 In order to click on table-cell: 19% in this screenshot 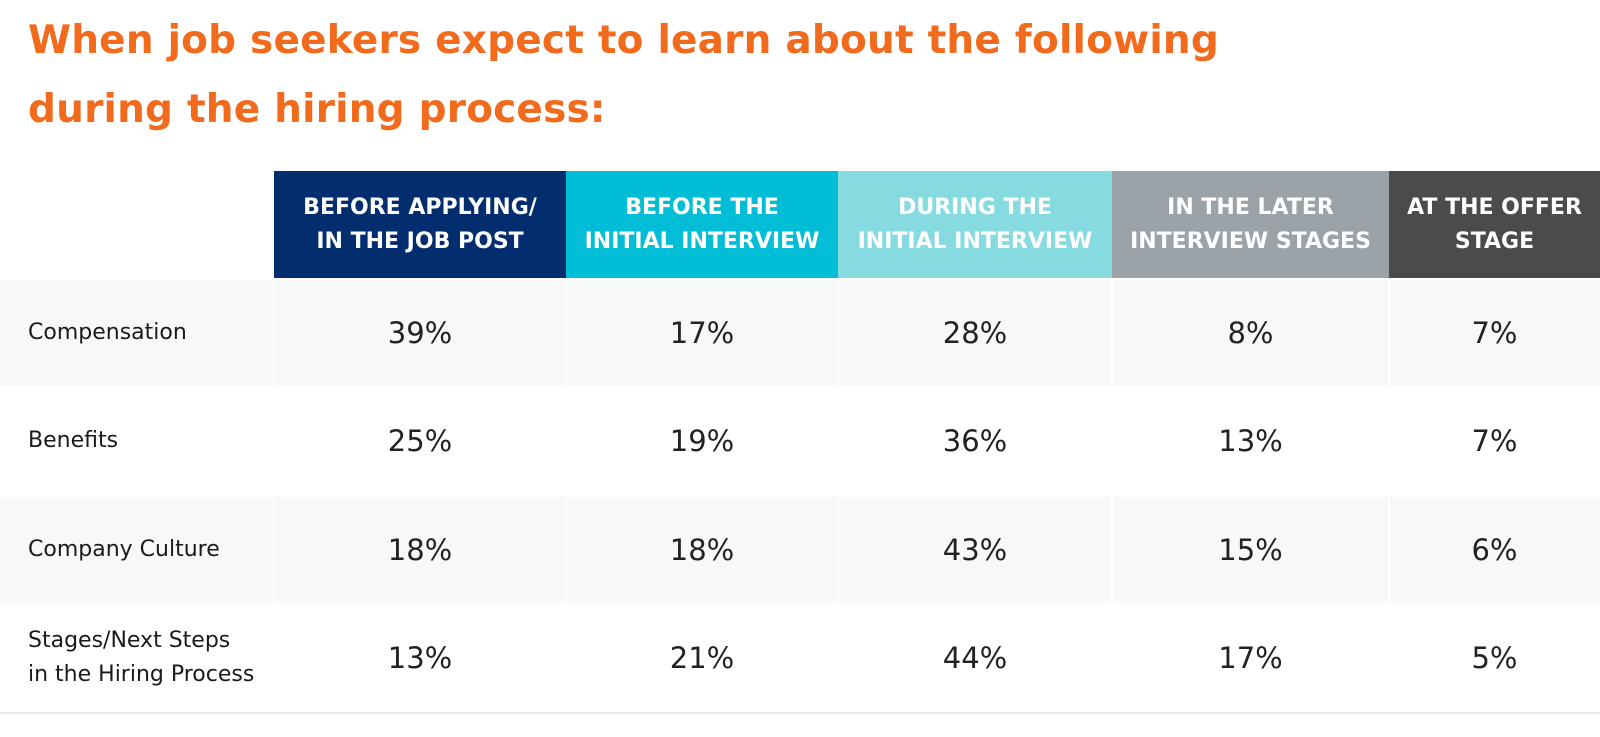, I will do `click(702, 441)`.